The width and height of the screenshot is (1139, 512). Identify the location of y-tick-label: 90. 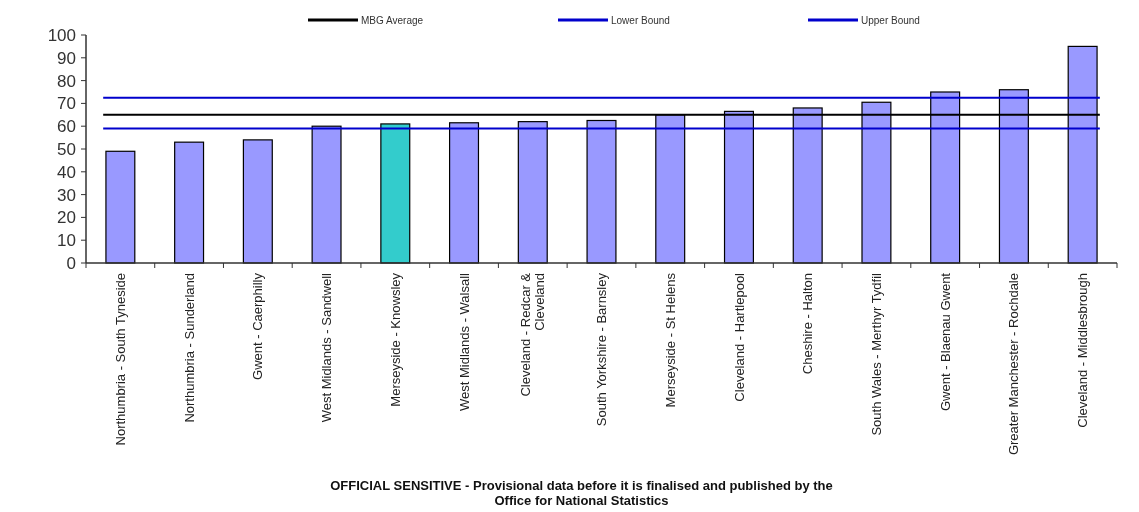
(66, 58).